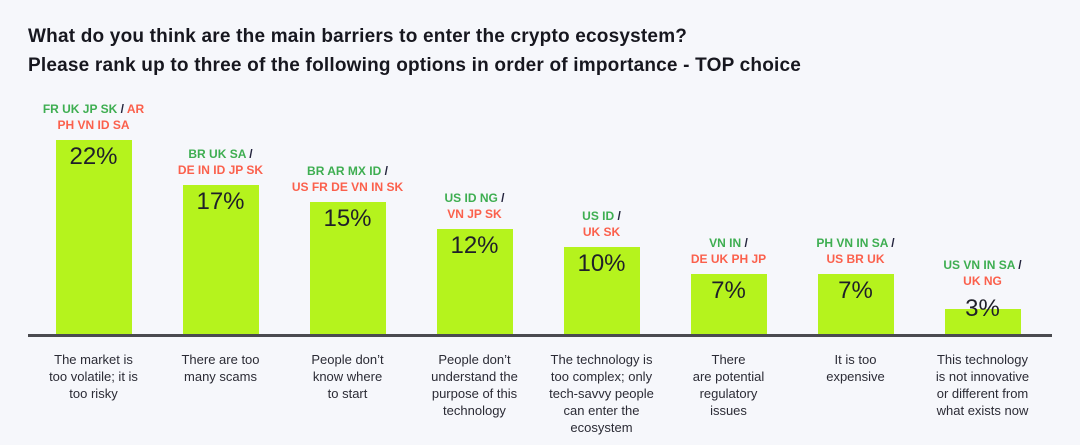 This screenshot has width=1080, height=445. What do you see at coordinates (347, 376) in the screenshot?
I see `bar-category-label: People don’t know where to start` at bounding box center [347, 376].